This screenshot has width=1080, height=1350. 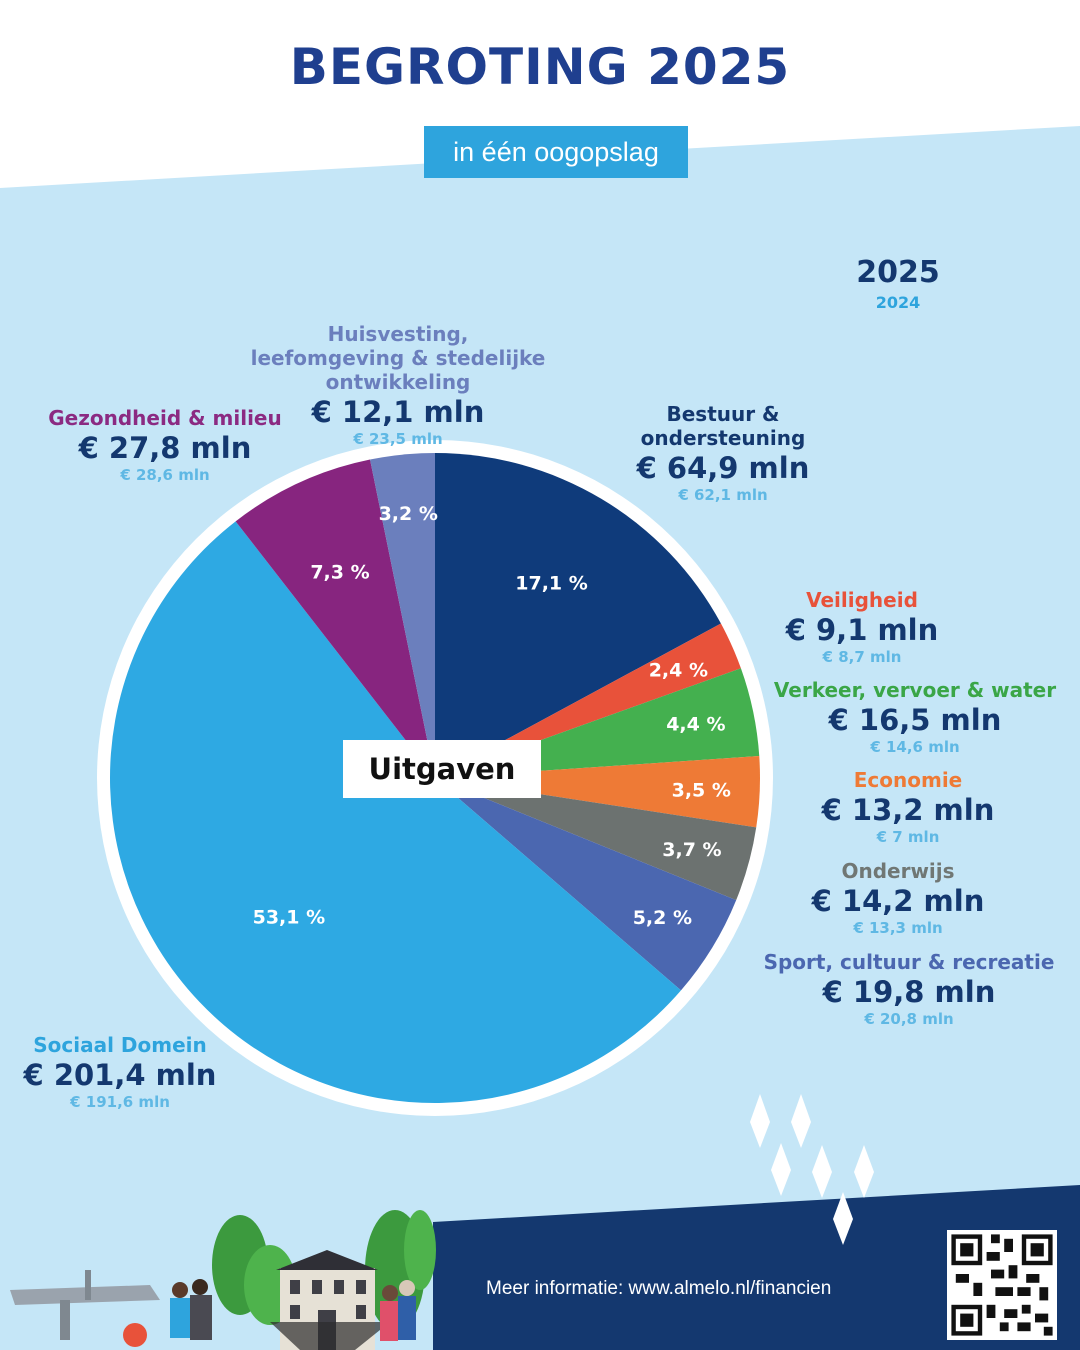 What do you see at coordinates (223, 1280) in the screenshot?
I see `town-illustration` at bounding box center [223, 1280].